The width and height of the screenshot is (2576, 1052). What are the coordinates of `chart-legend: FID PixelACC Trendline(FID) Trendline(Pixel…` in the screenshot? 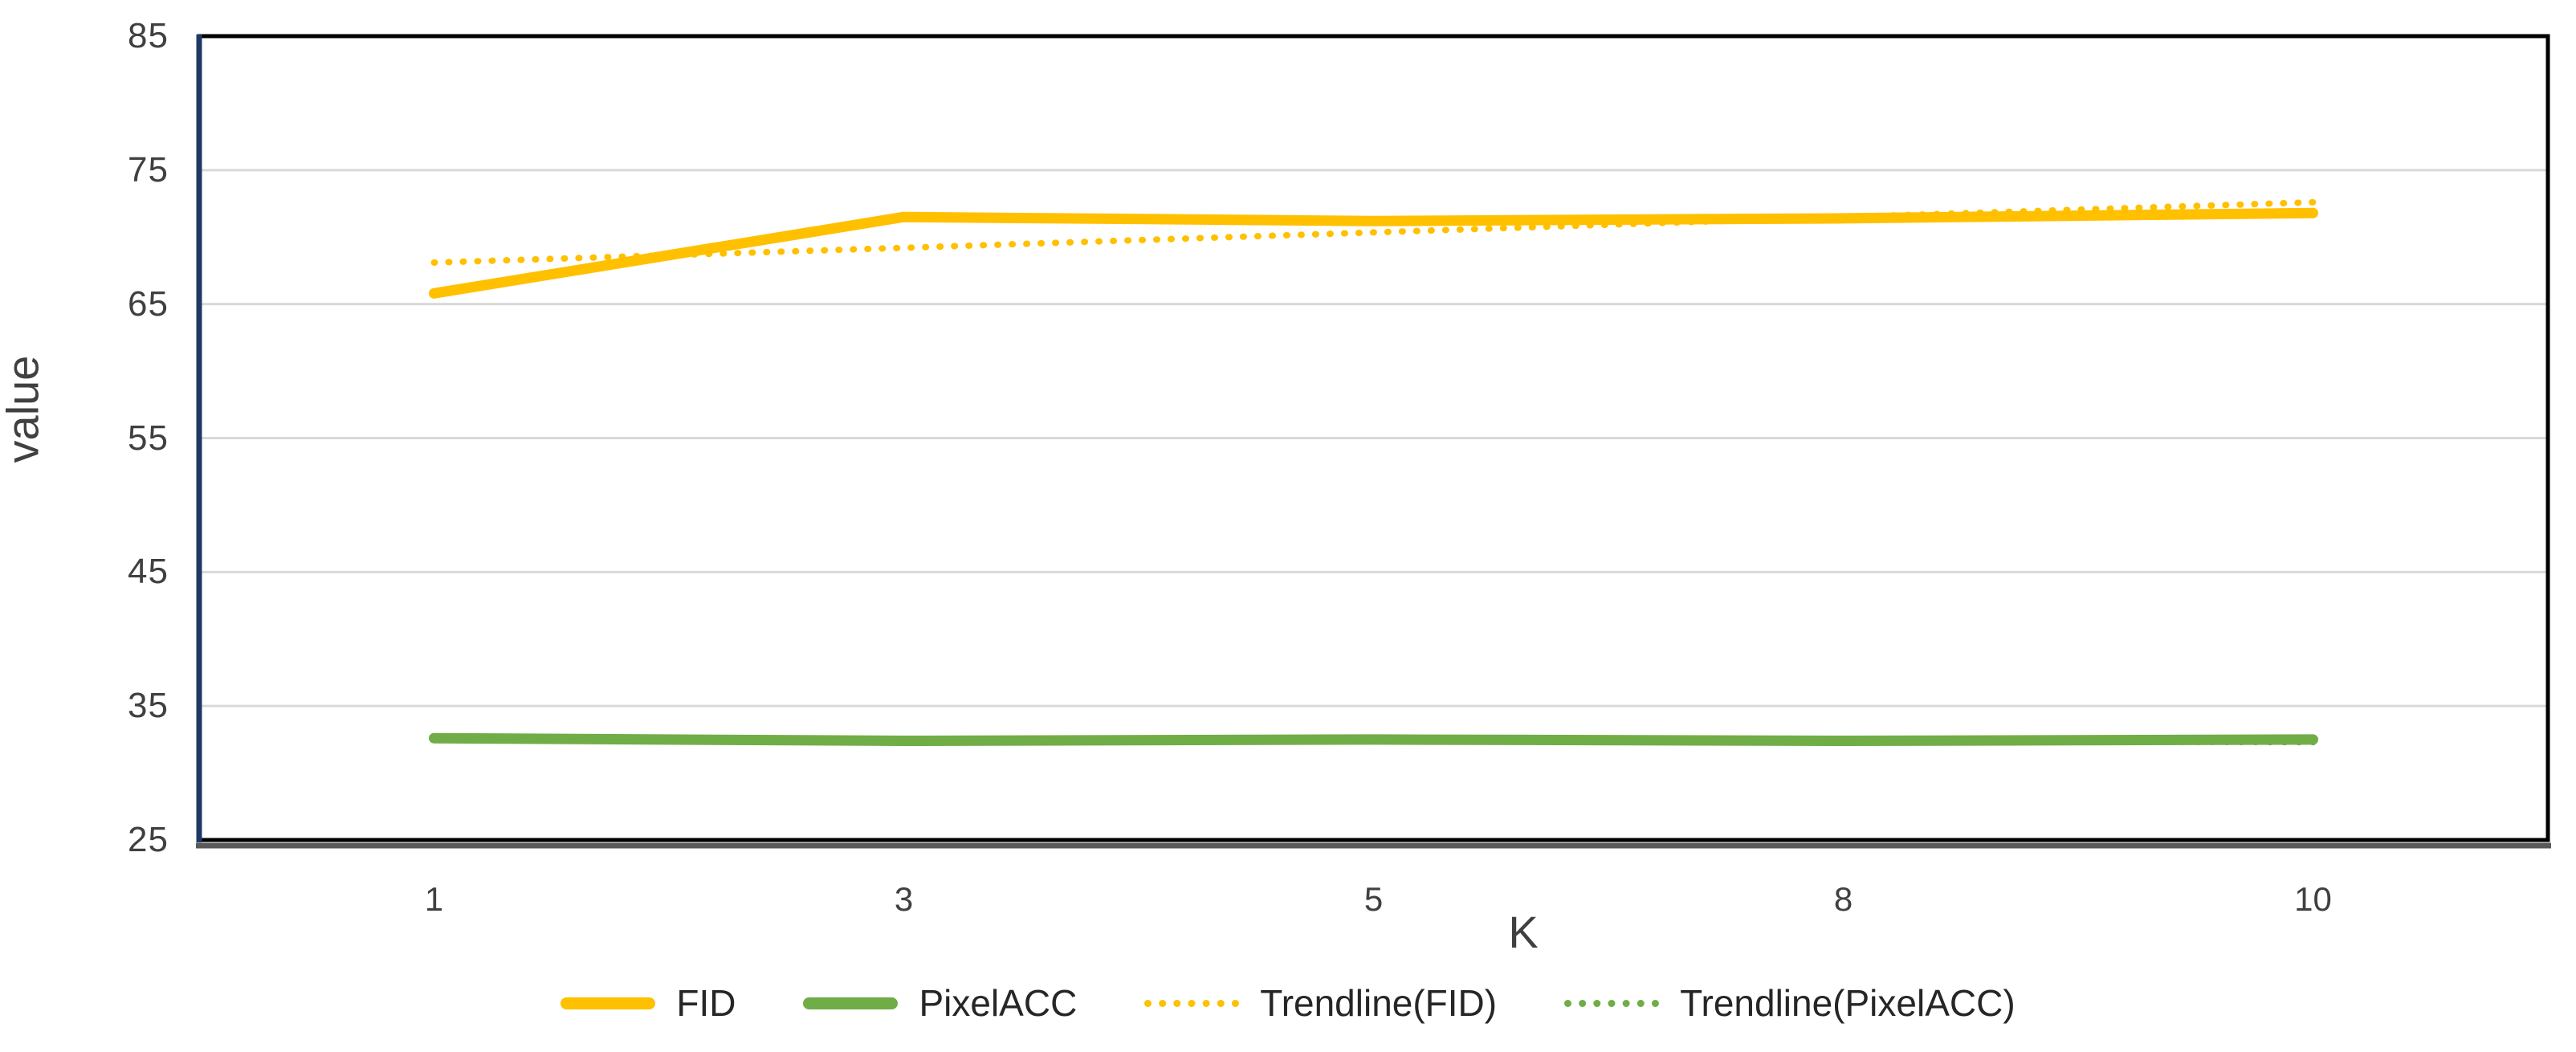 It's located at (1288, 1003).